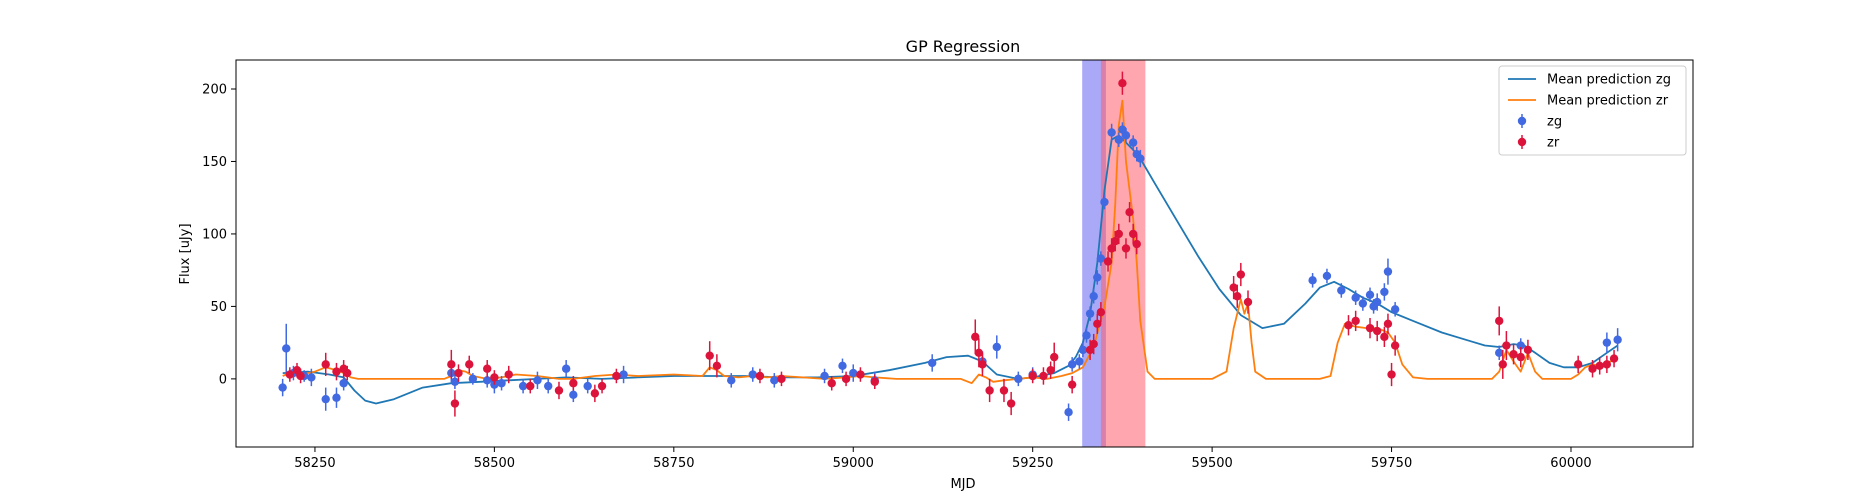 The image size is (1875, 500). I want to click on y-tick-label: 150, so click(214, 162).